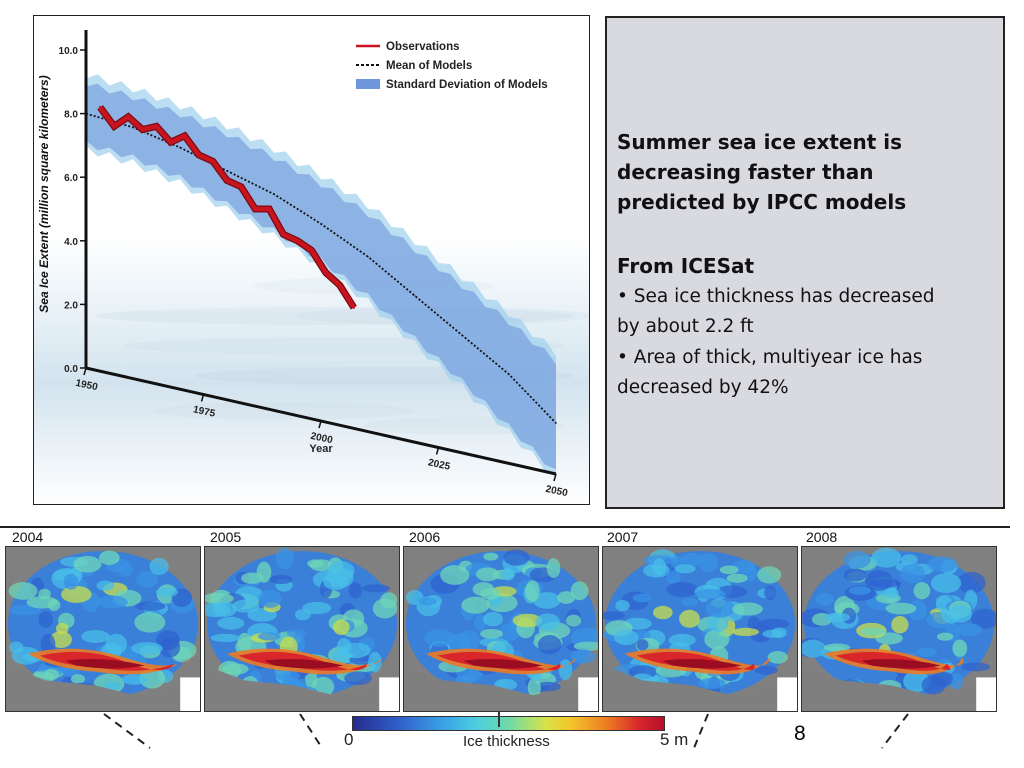  What do you see at coordinates (204, 411) in the screenshot?
I see `x-tick-label: 1975` at bounding box center [204, 411].